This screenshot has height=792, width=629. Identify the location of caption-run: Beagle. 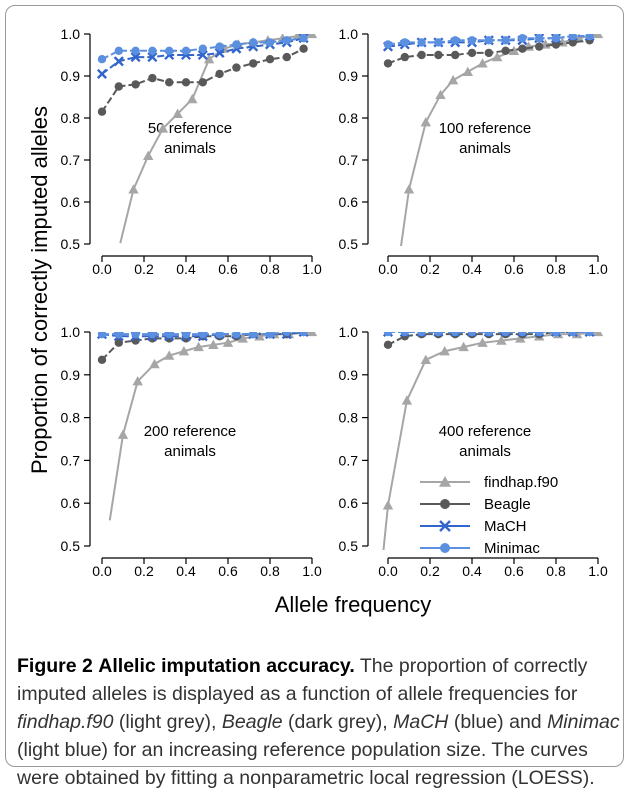
(252, 722).